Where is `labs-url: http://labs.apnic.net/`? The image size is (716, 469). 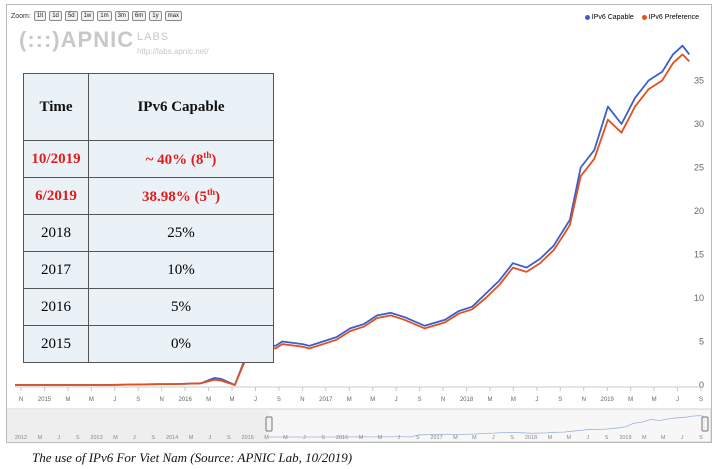 labs-url: http://labs.apnic.net/ is located at coordinates (173, 51).